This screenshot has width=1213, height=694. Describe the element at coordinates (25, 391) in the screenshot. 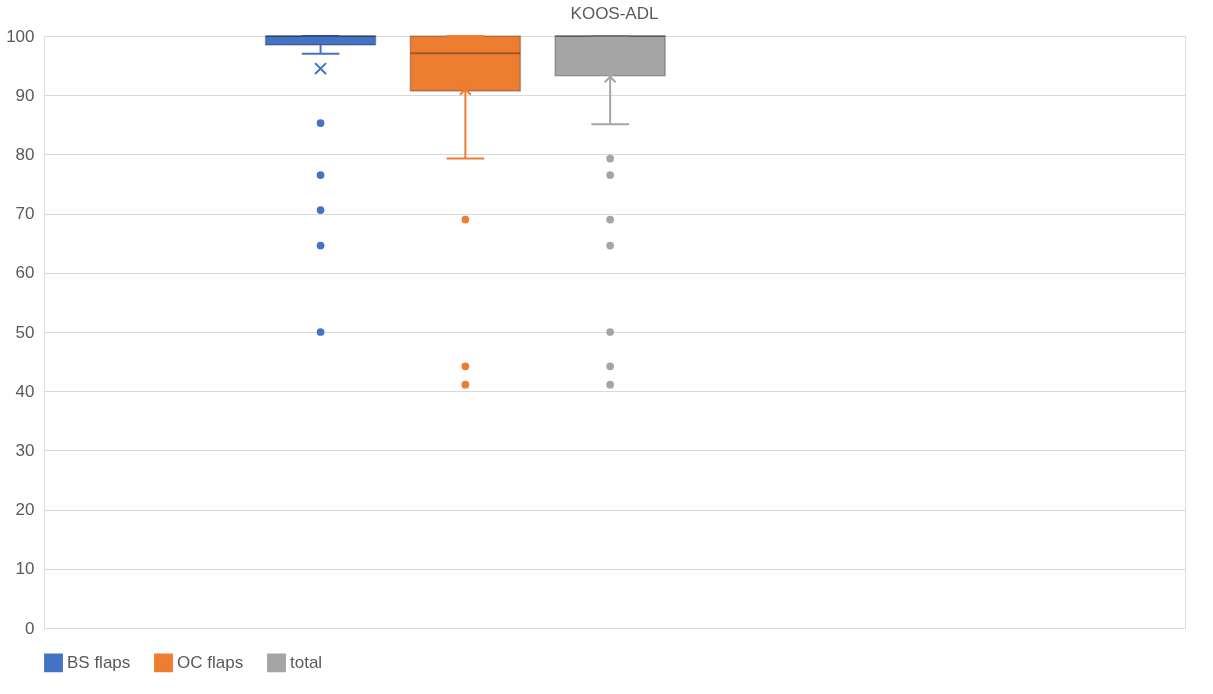

I see `y-tick-label: 40` at that location.